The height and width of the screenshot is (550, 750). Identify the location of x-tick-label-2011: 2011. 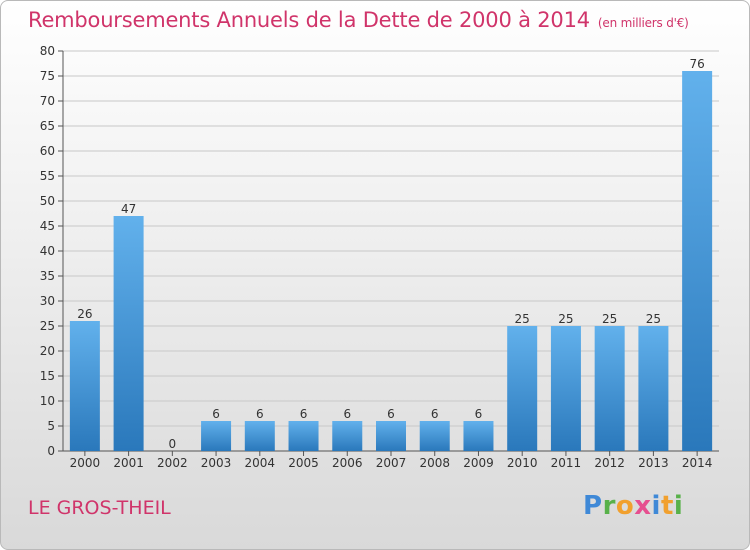
(566, 463).